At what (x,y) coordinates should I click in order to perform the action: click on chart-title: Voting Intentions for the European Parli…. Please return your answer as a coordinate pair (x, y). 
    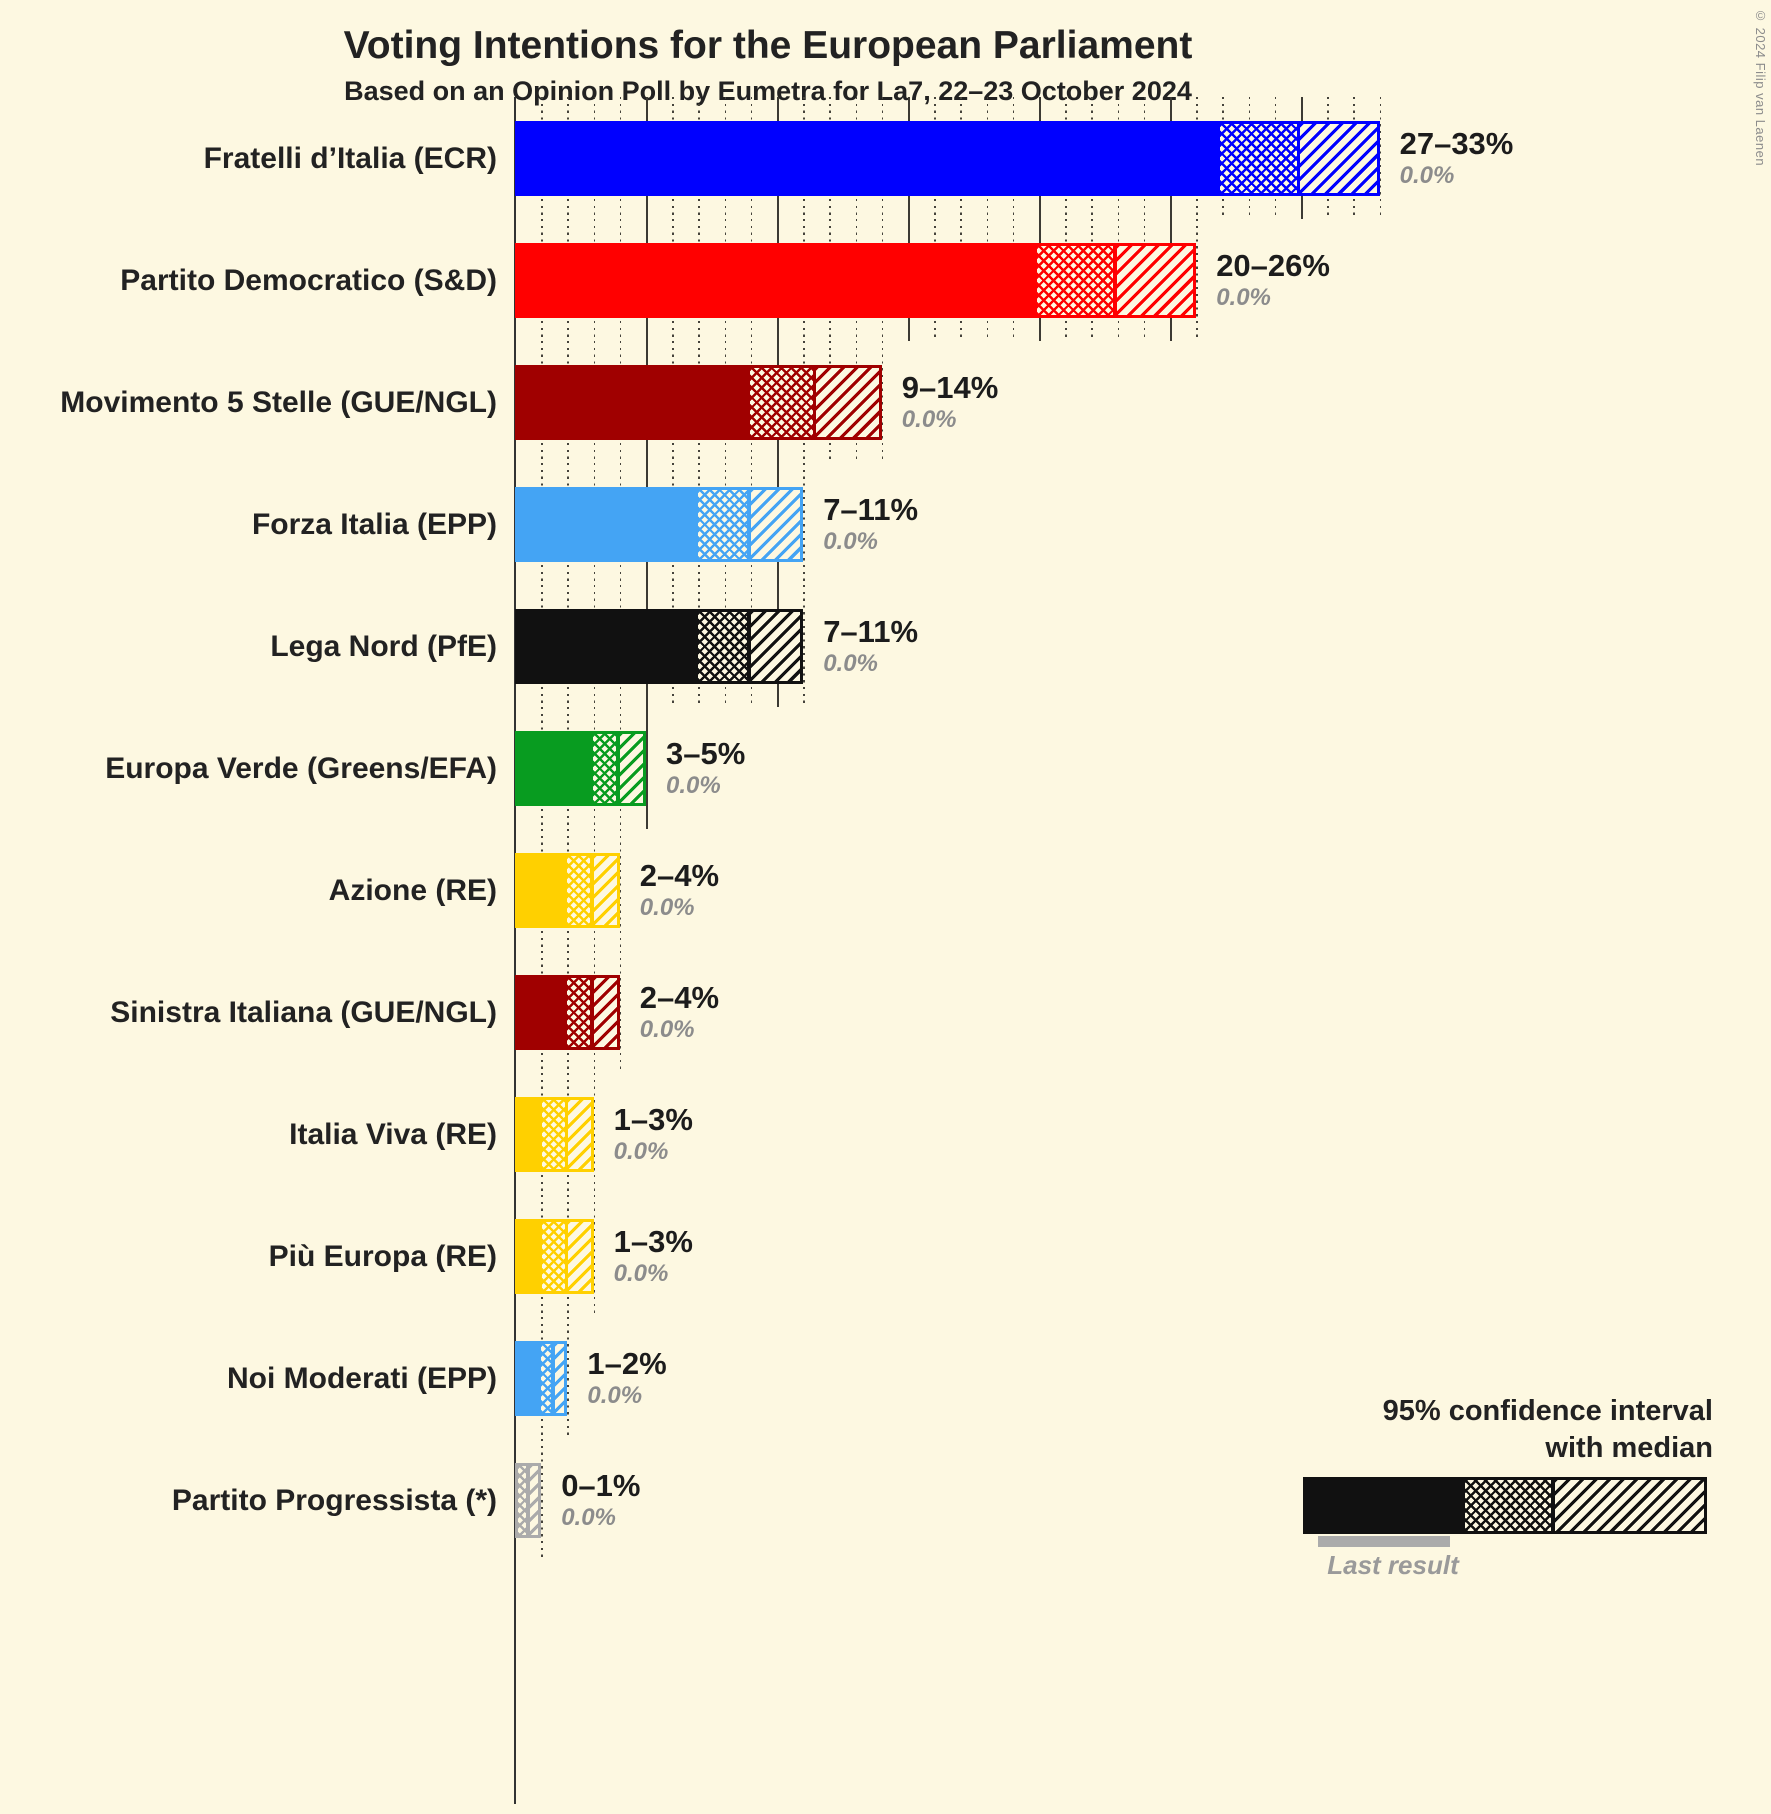
    Looking at the image, I should click on (768, 45).